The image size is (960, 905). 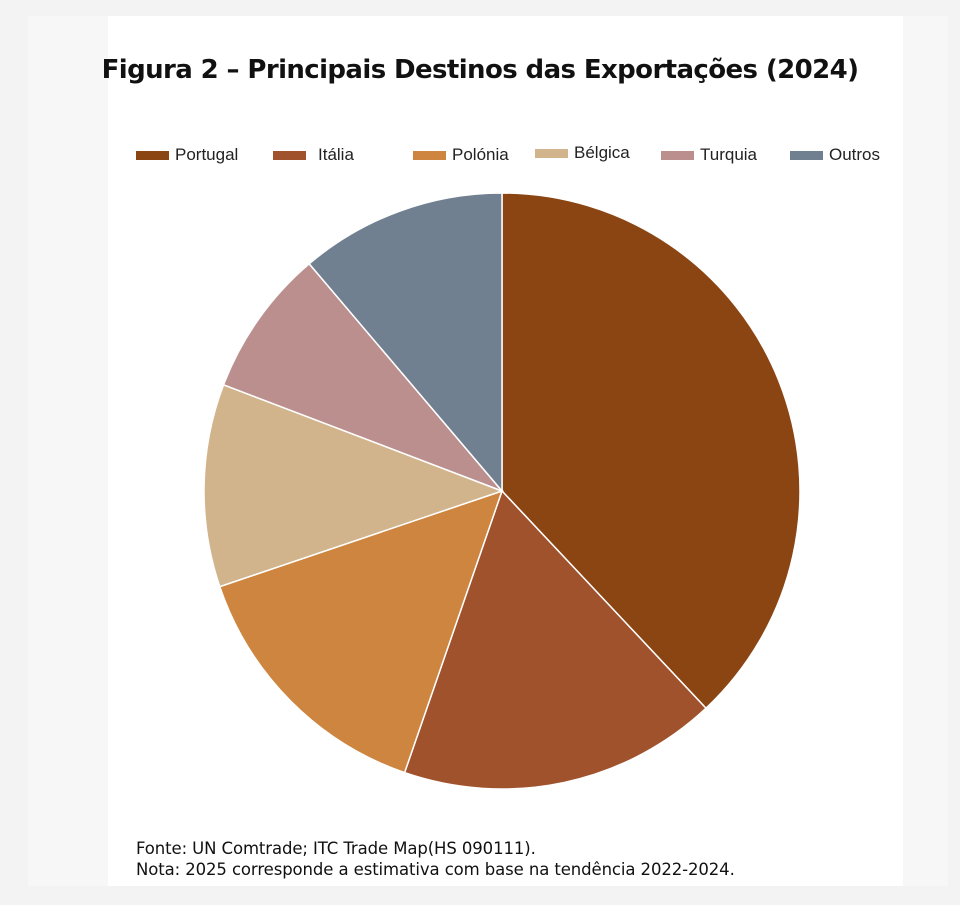 What do you see at coordinates (551, 153) in the screenshot?
I see `legend-swatch-belgica` at bounding box center [551, 153].